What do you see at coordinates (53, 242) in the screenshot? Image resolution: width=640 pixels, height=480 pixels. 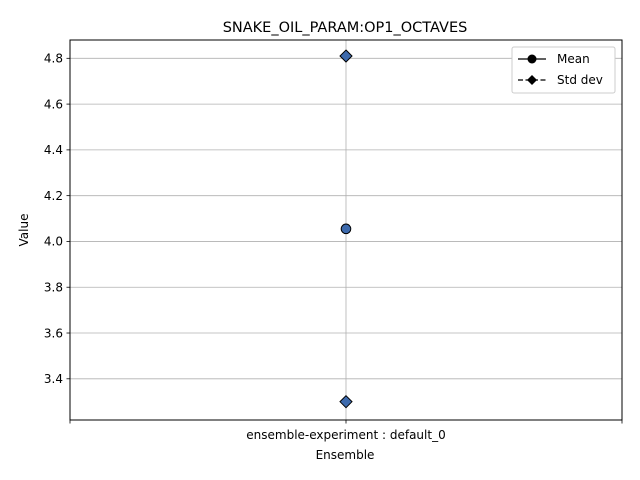 I see `y-tick-label: 4.0` at bounding box center [53, 242].